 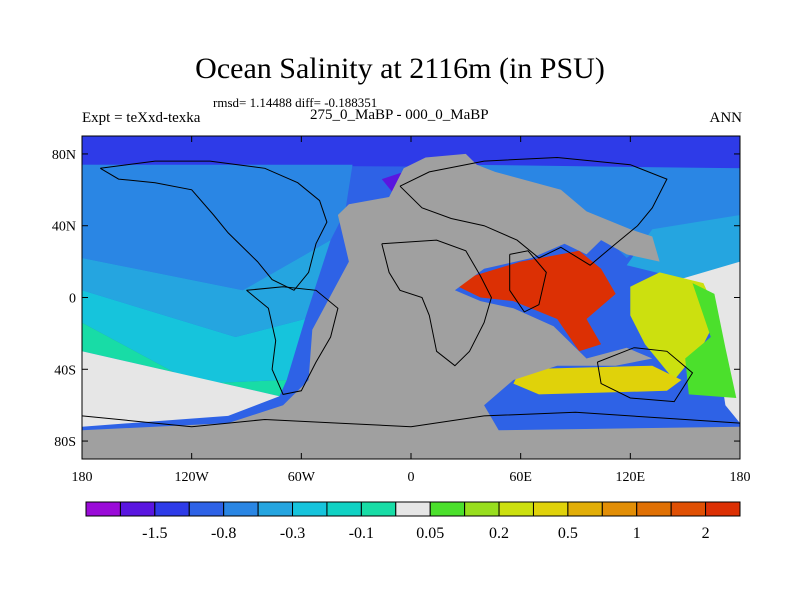 What do you see at coordinates (411, 477) in the screenshot?
I see `x-tick-label: 0` at bounding box center [411, 477].